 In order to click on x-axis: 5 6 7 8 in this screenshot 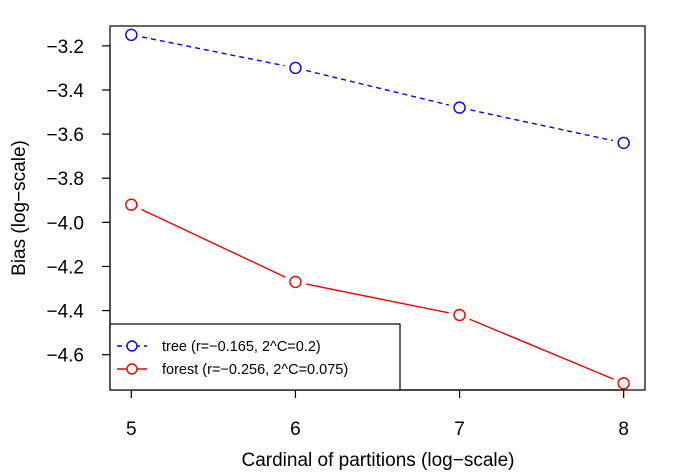, I will do `click(377, 414)`.